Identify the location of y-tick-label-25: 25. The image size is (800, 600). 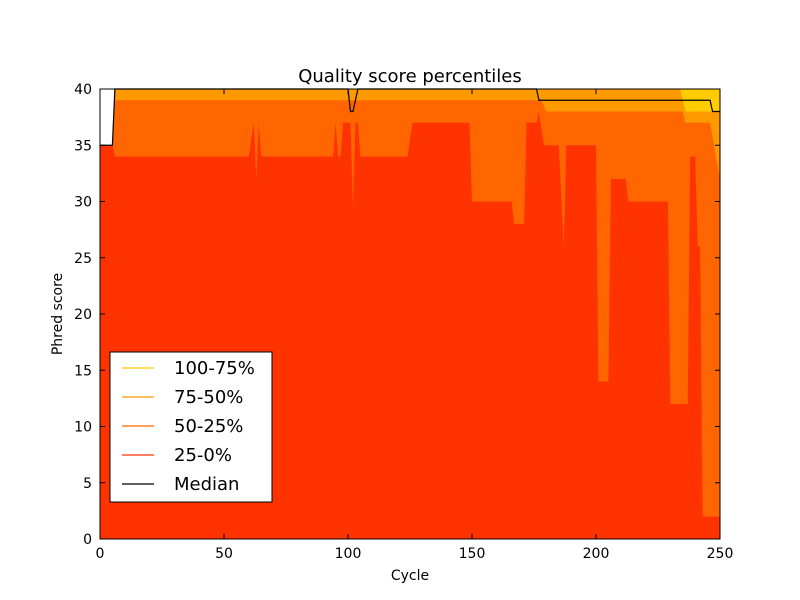
(83, 259).